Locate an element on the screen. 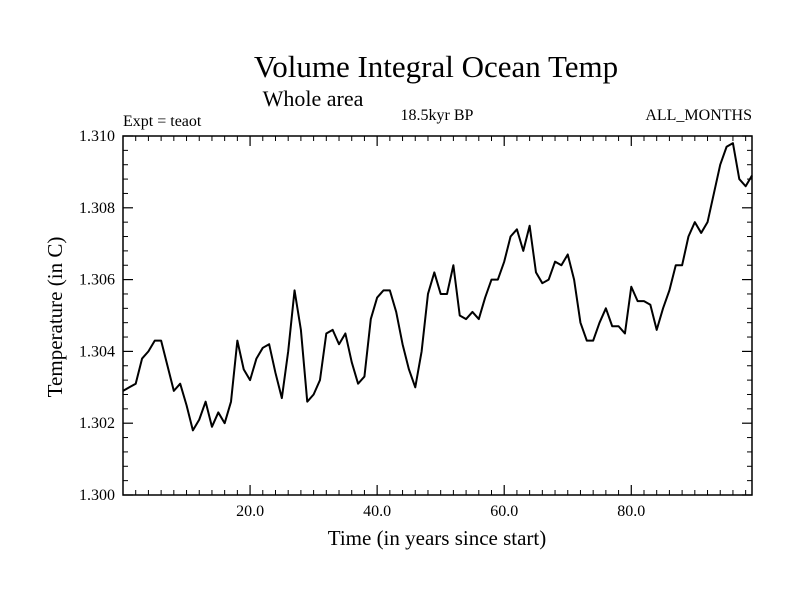 The width and height of the screenshot is (800, 600). period-label: 18.5kyr BP is located at coordinates (437, 115).